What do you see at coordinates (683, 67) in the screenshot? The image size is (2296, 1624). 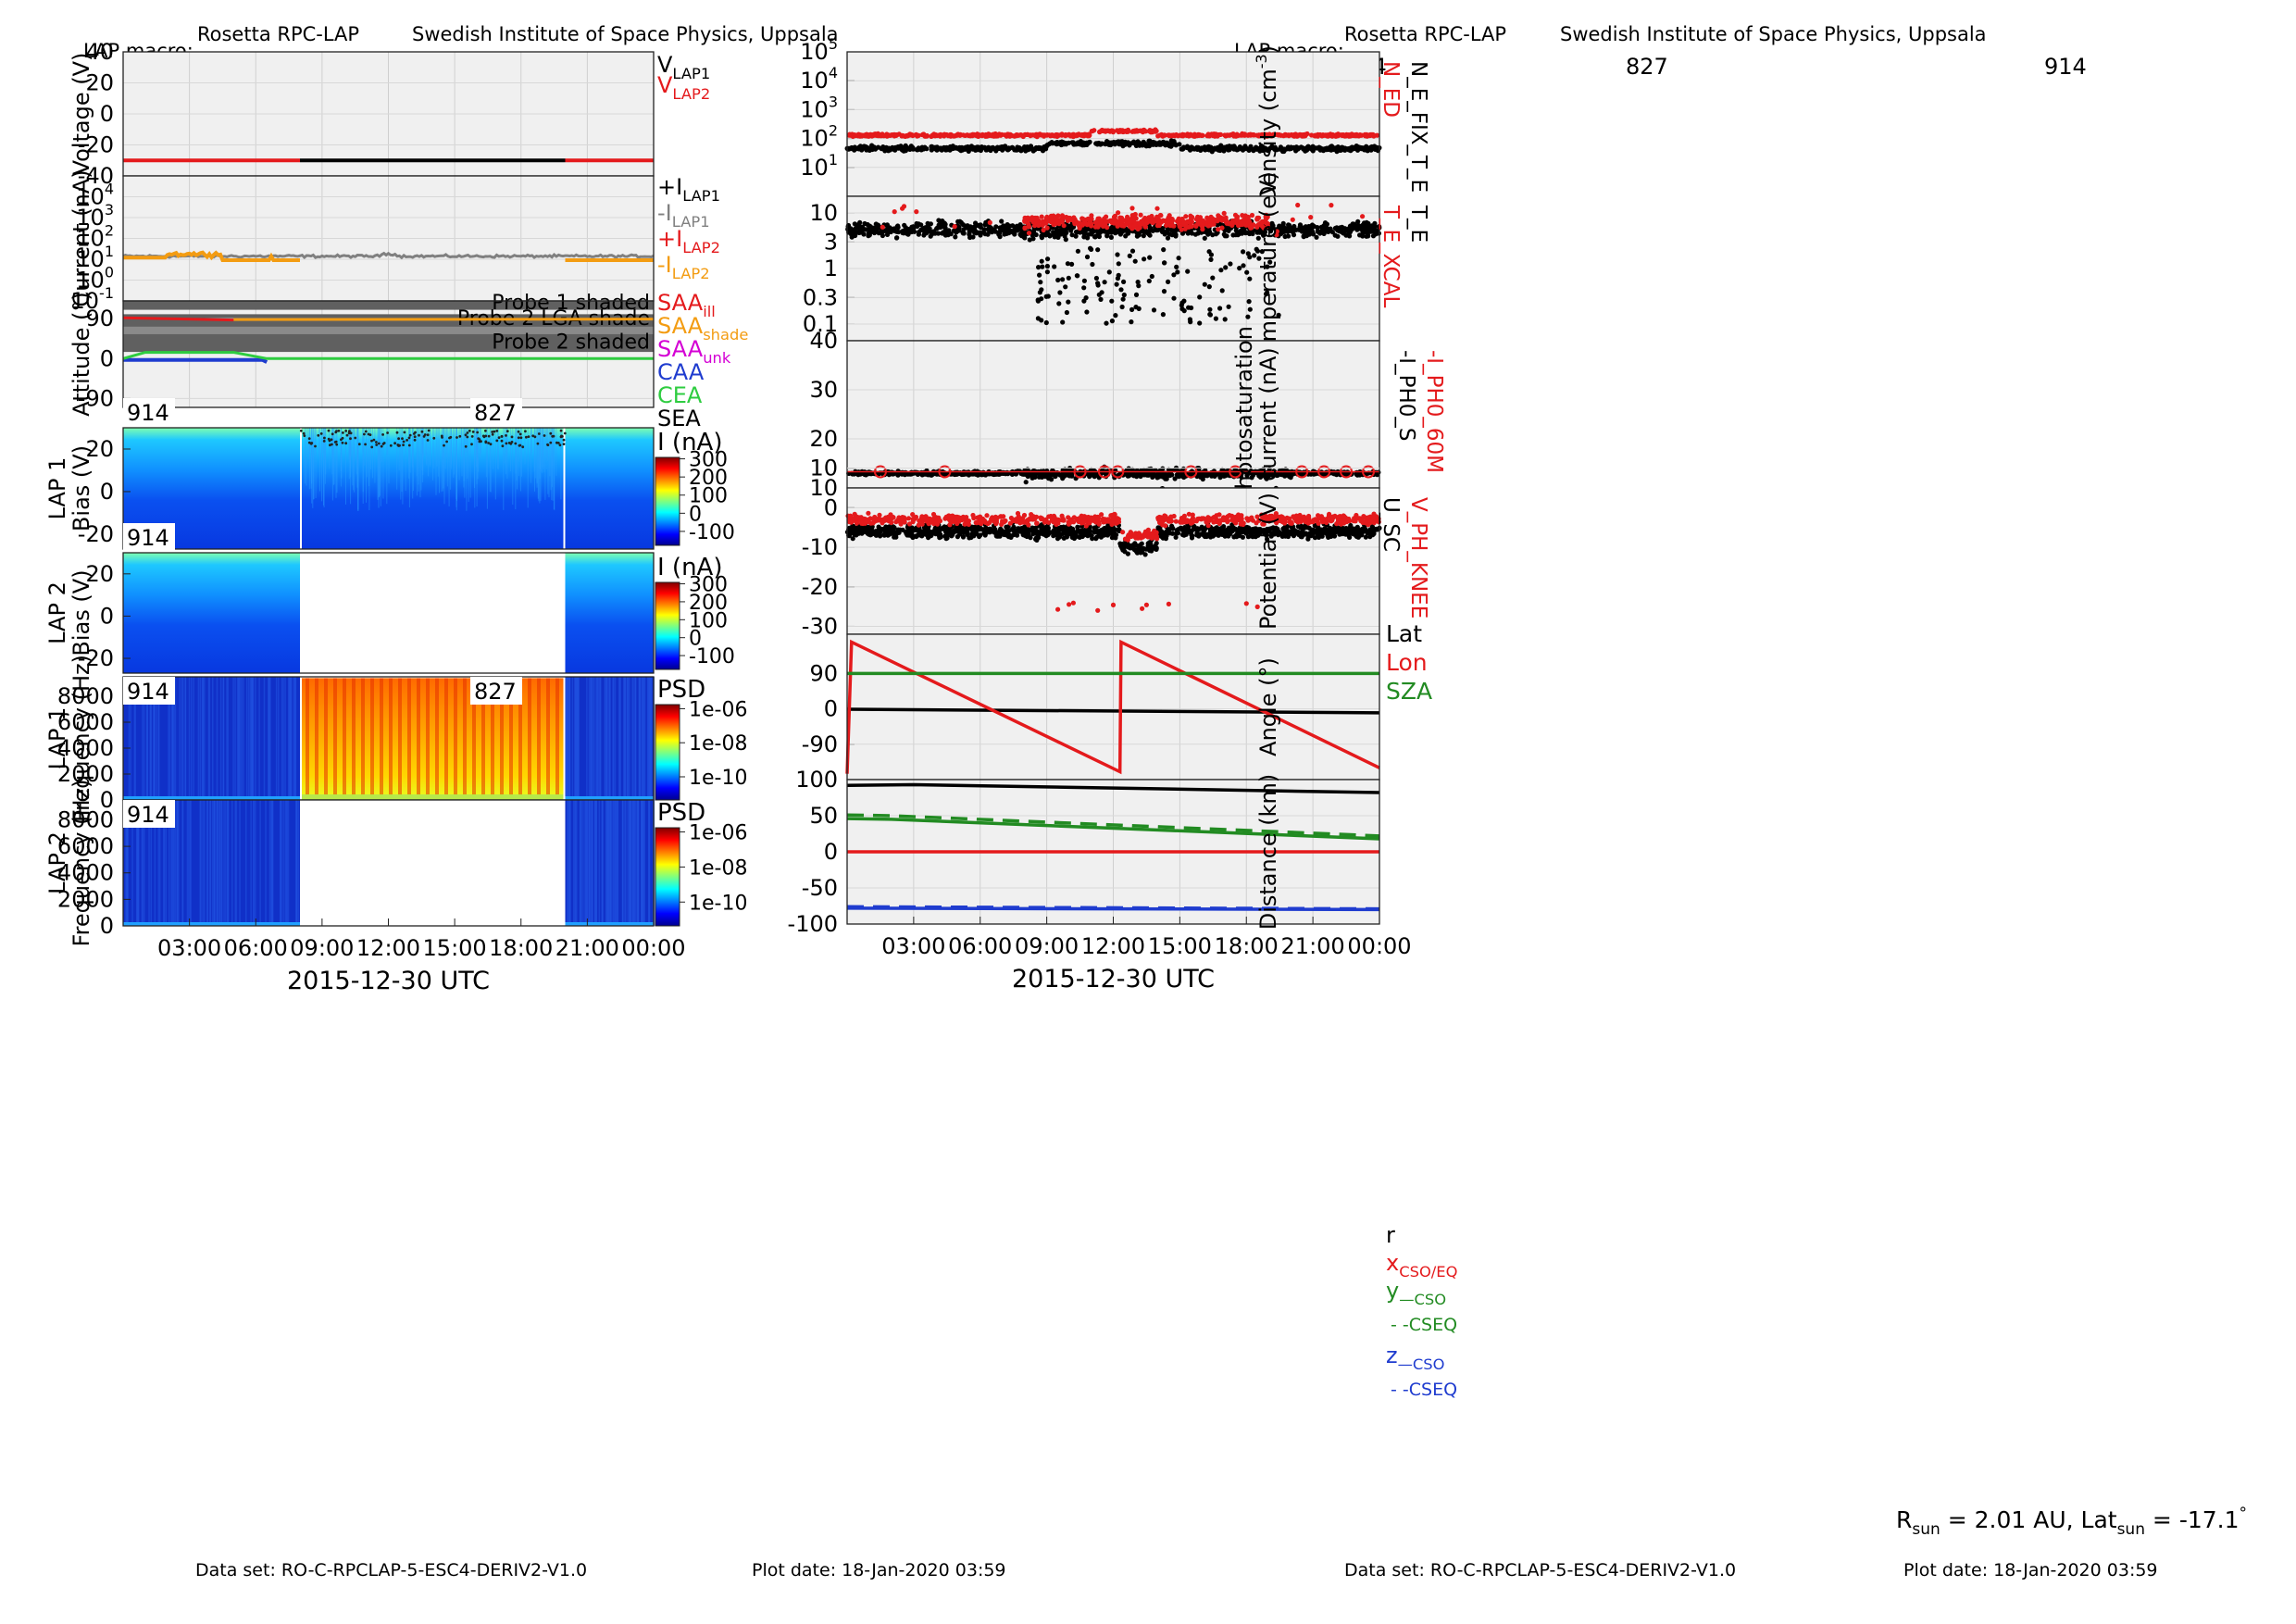 I see `legend-V_LAP1: VLAP1` at bounding box center [683, 67].